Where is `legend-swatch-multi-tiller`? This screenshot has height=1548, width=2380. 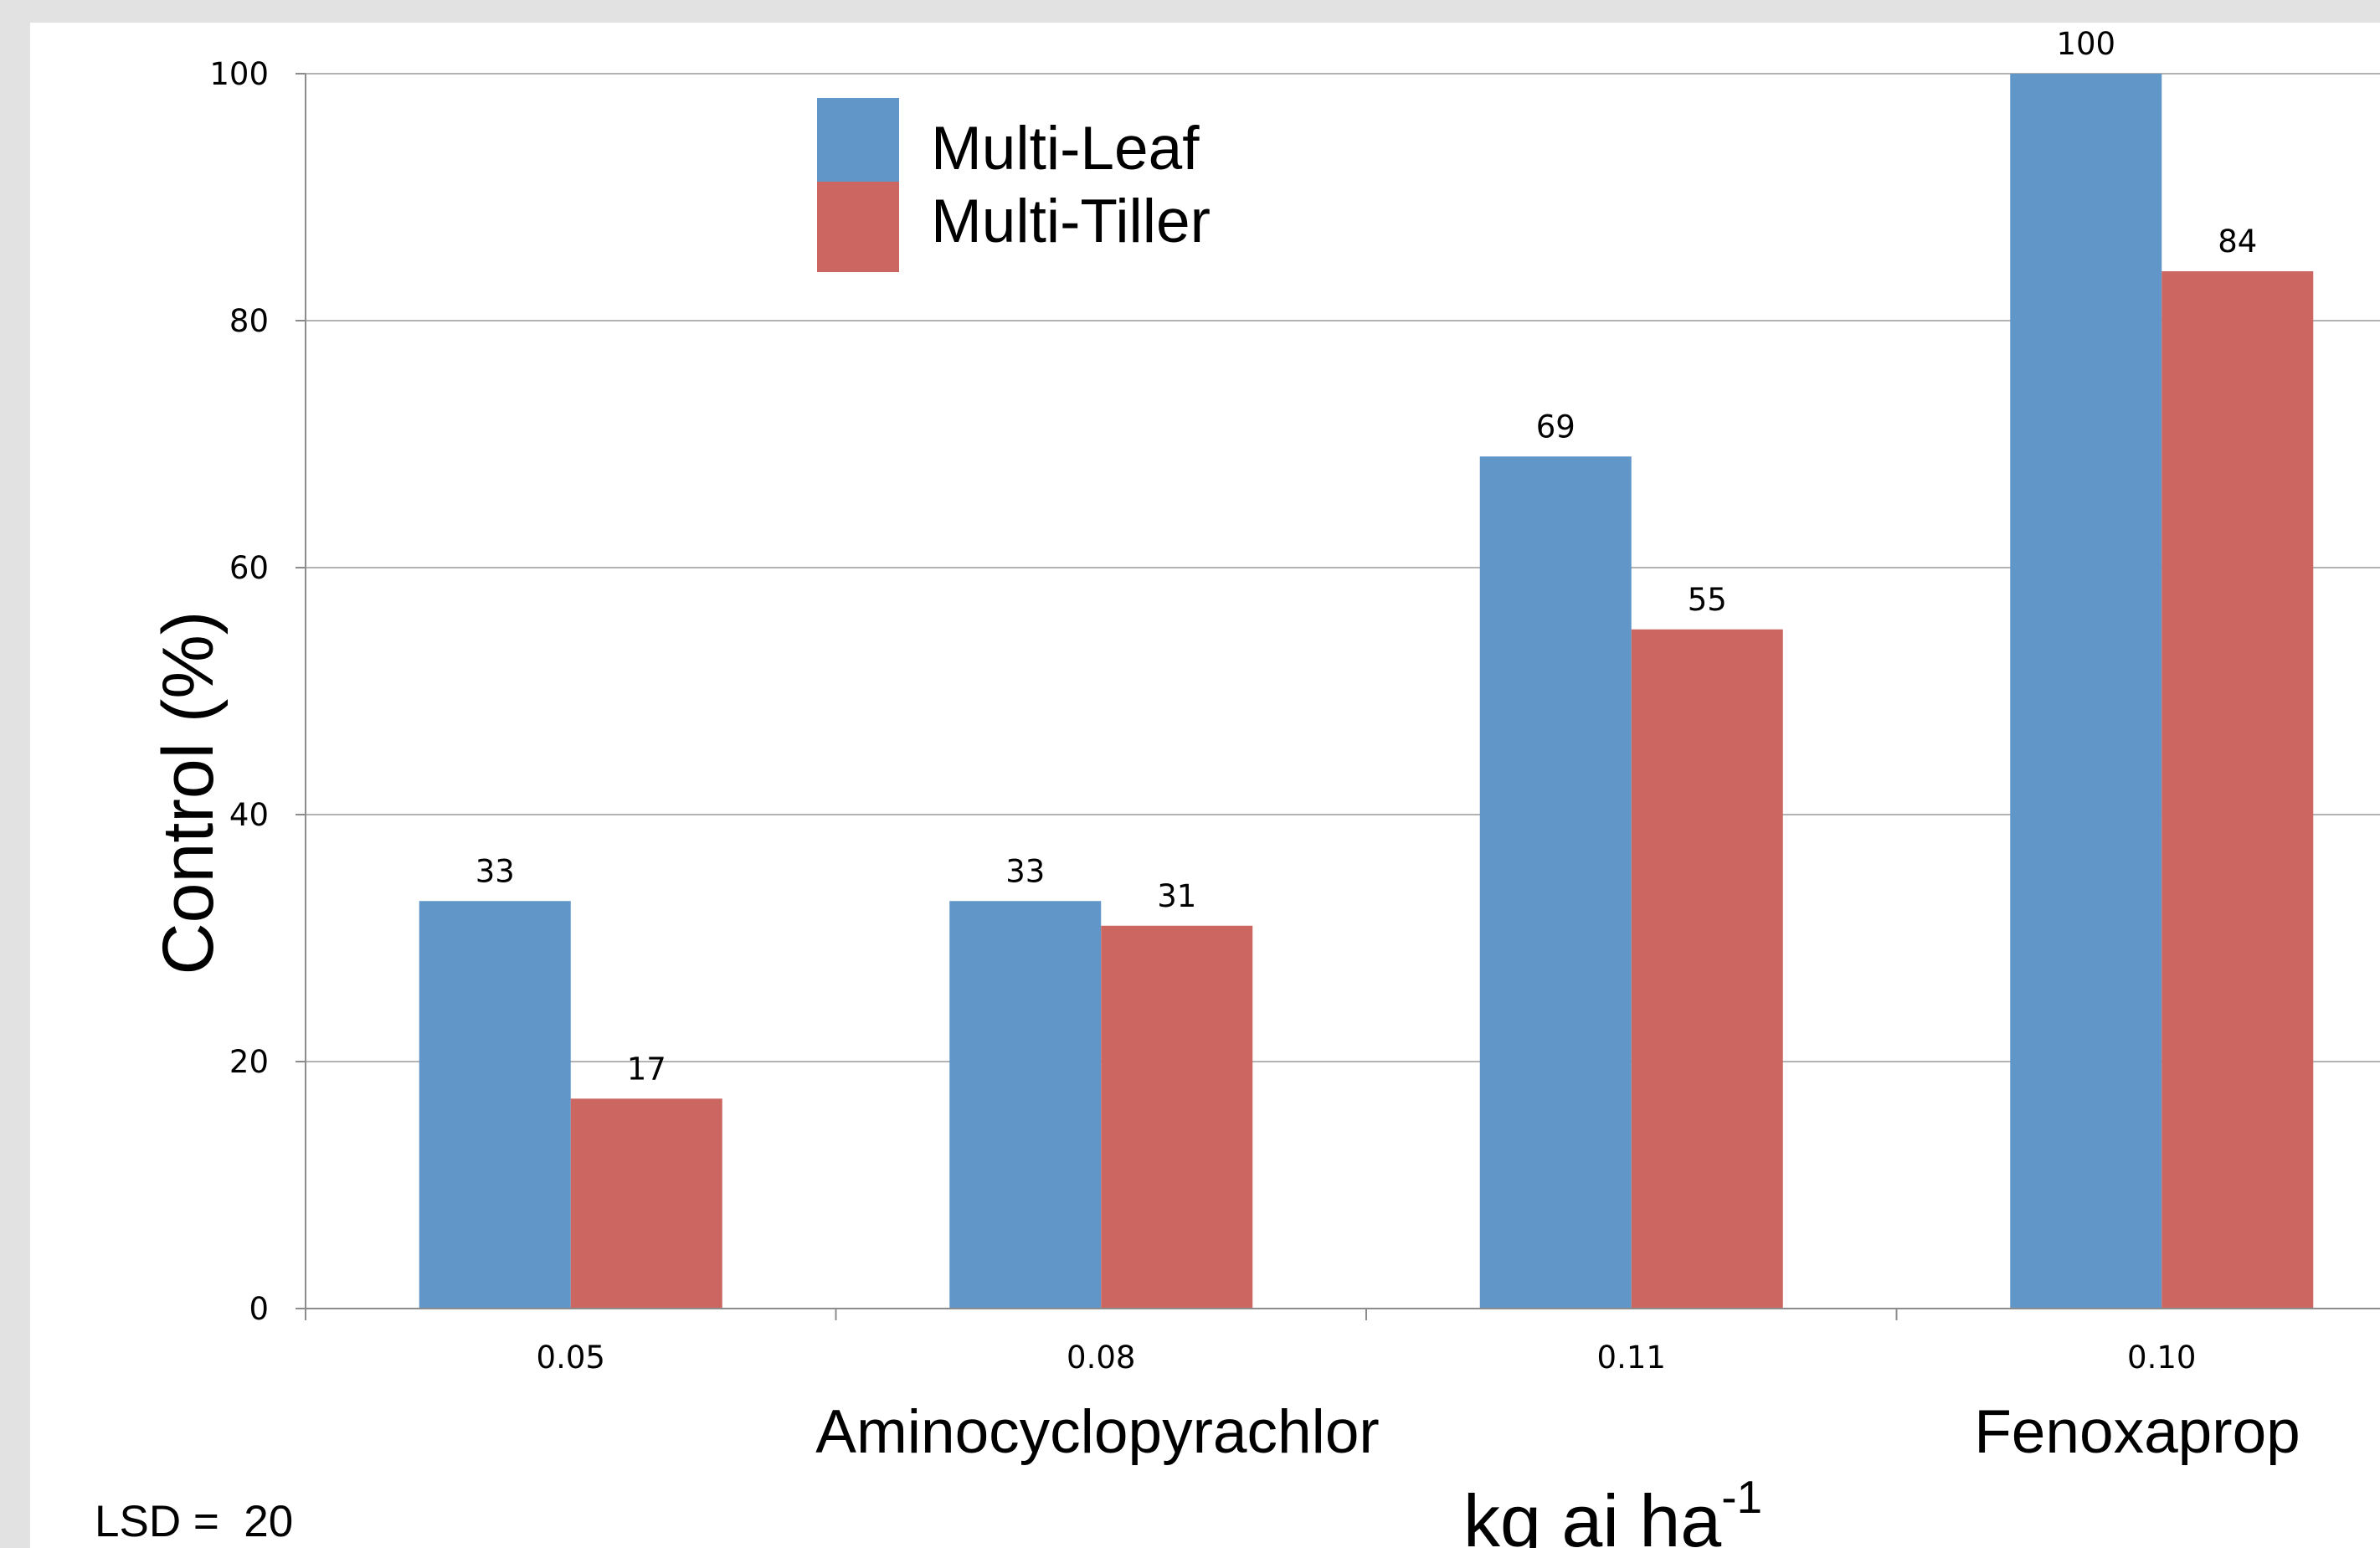
legend-swatch-multi-tiller is located at coordinates (858, 227).